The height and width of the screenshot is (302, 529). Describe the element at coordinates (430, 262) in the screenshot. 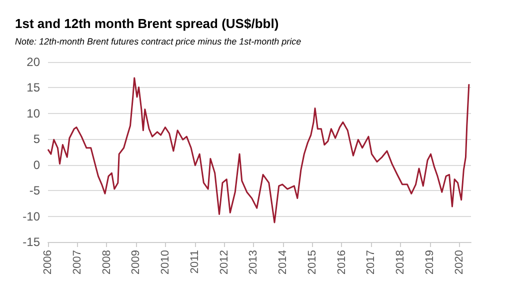

I see `x-tick-label: 2019` at that location.